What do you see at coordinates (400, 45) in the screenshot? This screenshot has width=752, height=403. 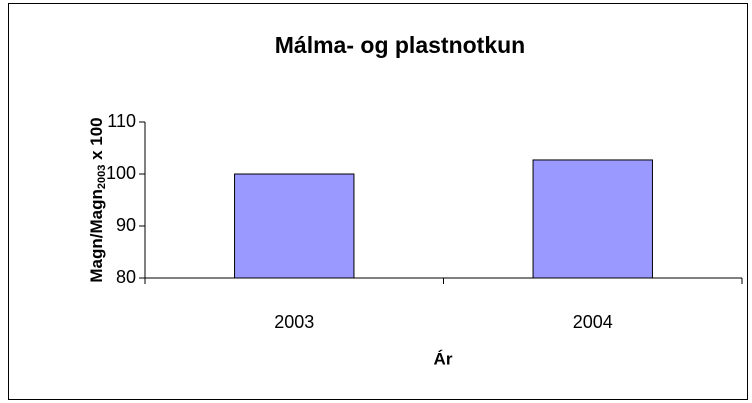 I see `chart-title: Málma- og plastnotkun` at bounding box center [400, 45].